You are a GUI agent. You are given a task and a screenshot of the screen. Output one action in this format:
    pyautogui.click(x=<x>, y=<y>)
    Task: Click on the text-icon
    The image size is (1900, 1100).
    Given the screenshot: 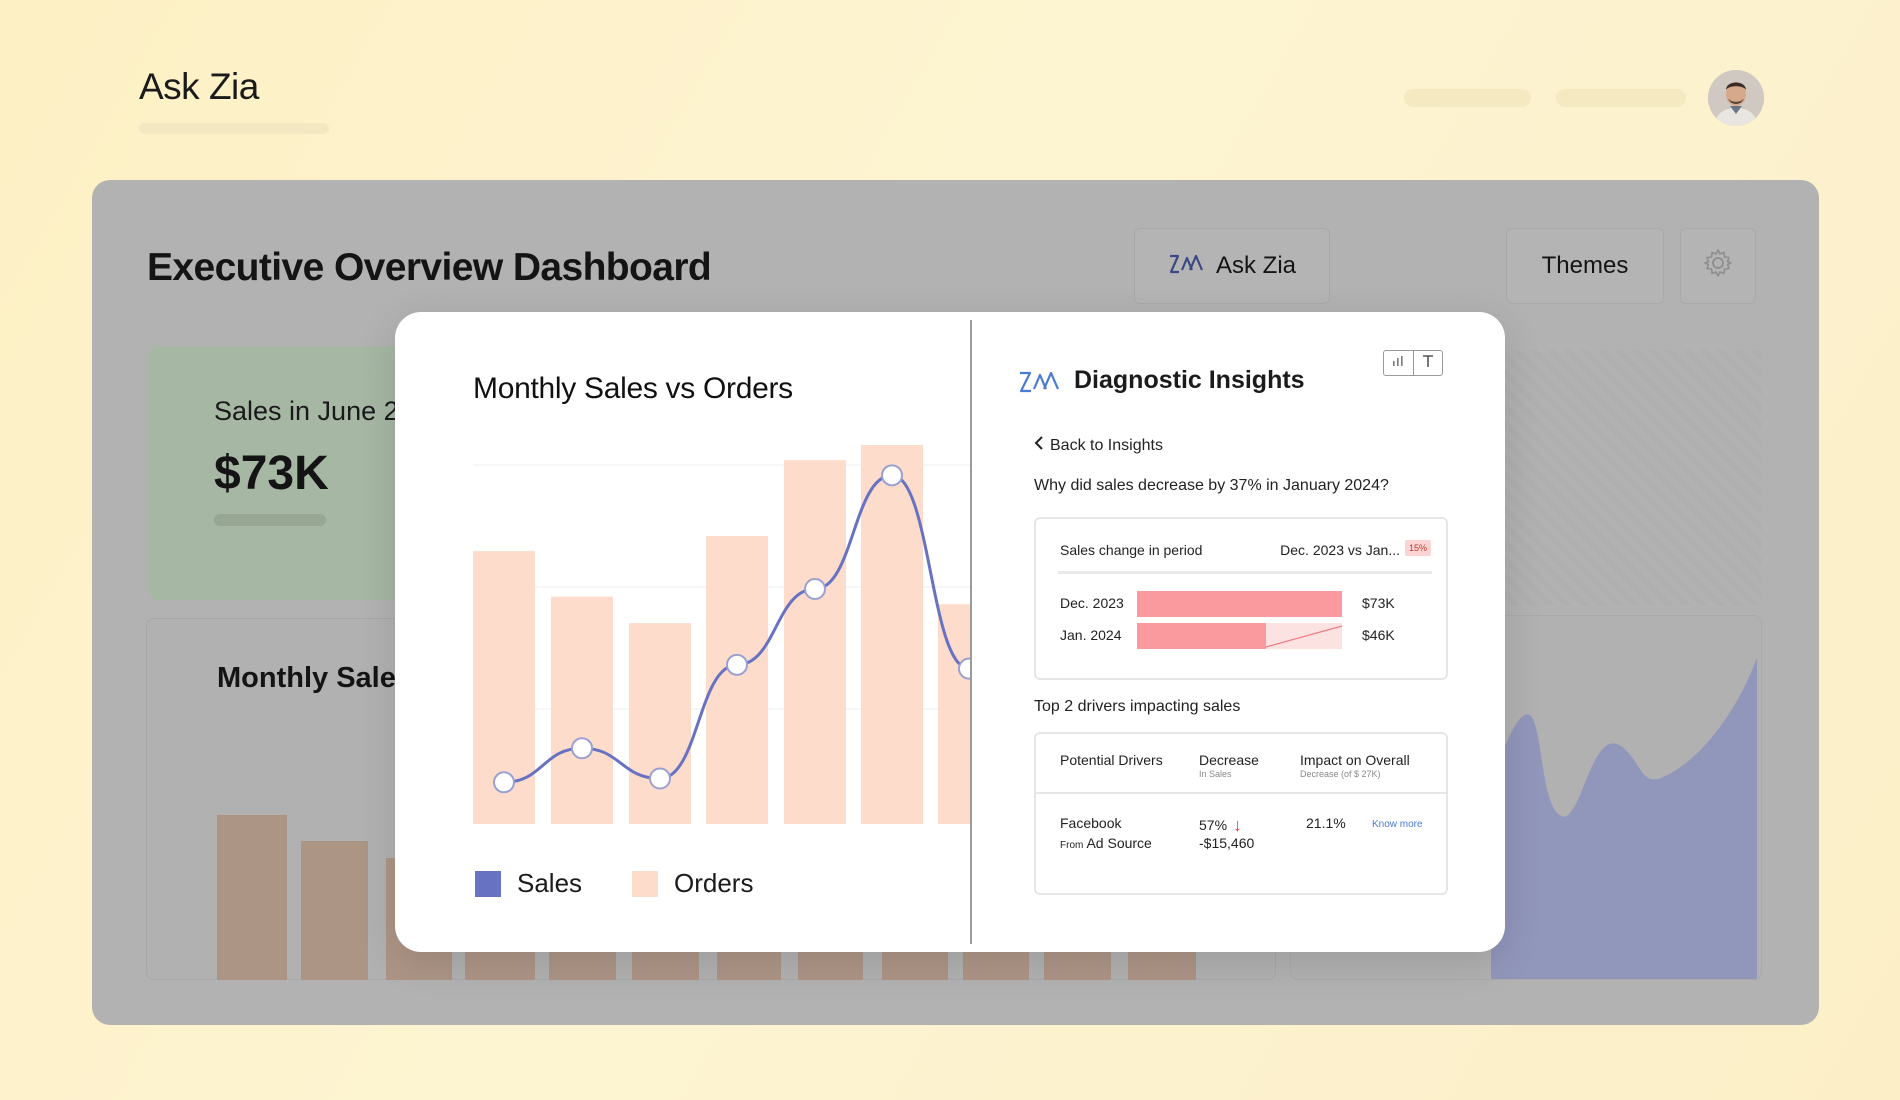 What is the action you would take?
    pyautogui.click(x=1428, y=363)
    